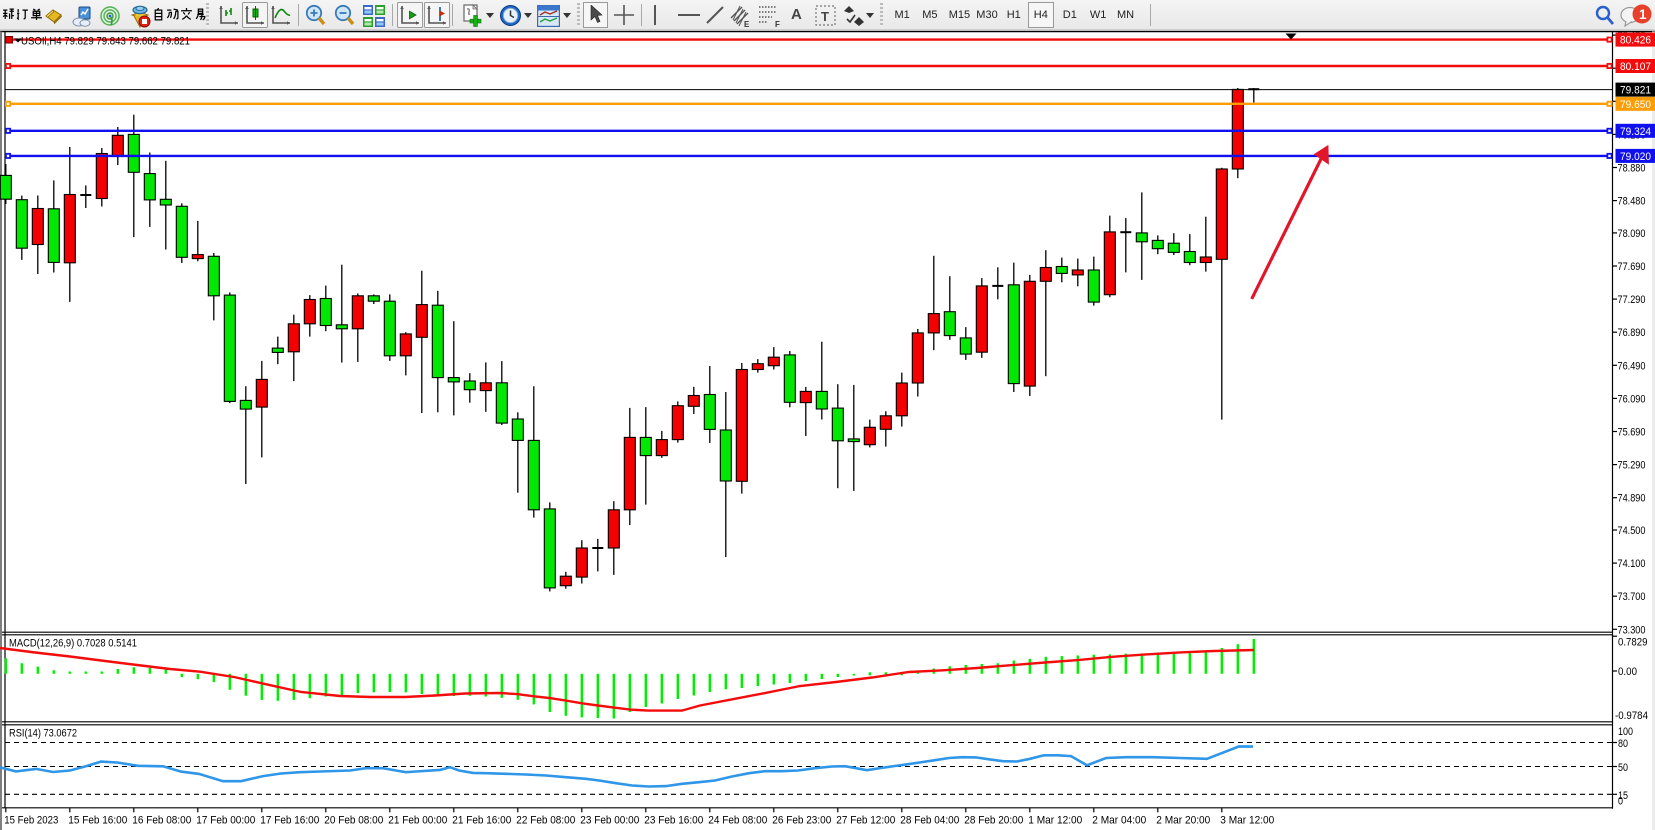 The width and height of the screenshot is (1655, 830). What do you see at coordinates (1247, 821) in the screenshot?
I see `svg-text: 3 Mar 12:00` at bounding box center [1247, 821].